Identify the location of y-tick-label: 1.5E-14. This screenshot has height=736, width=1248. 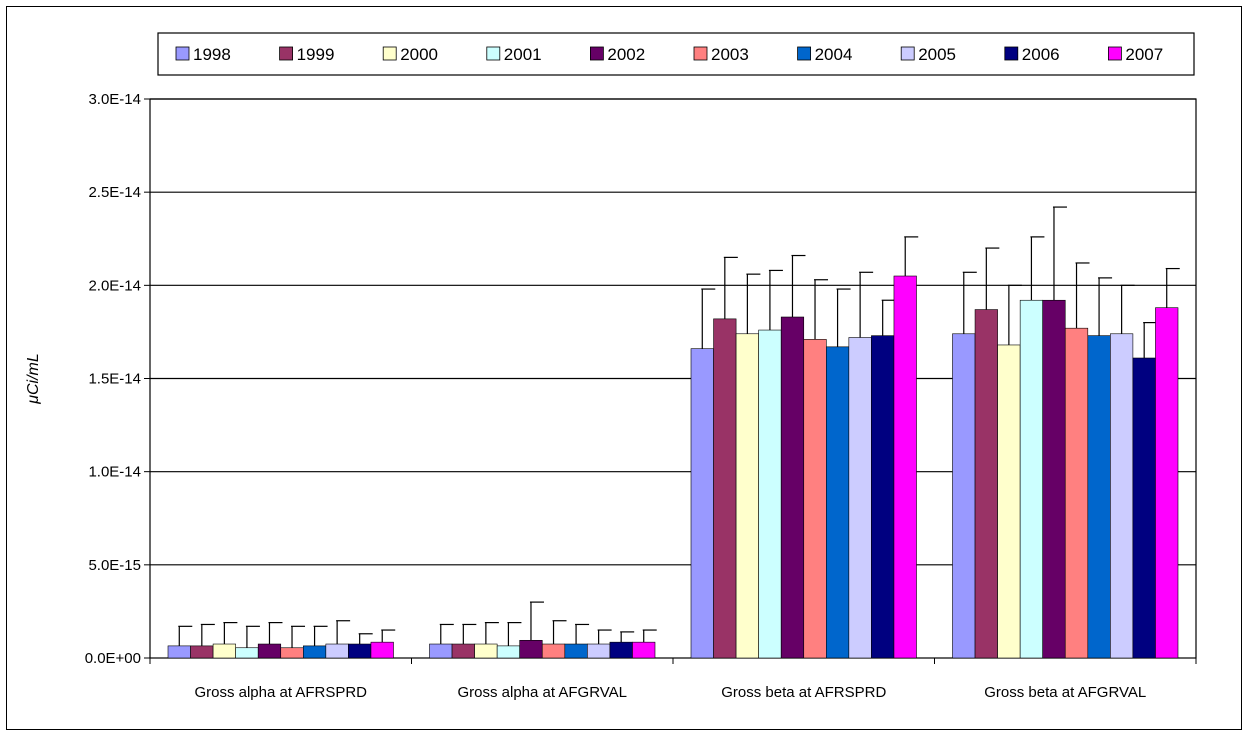
(114, 379).